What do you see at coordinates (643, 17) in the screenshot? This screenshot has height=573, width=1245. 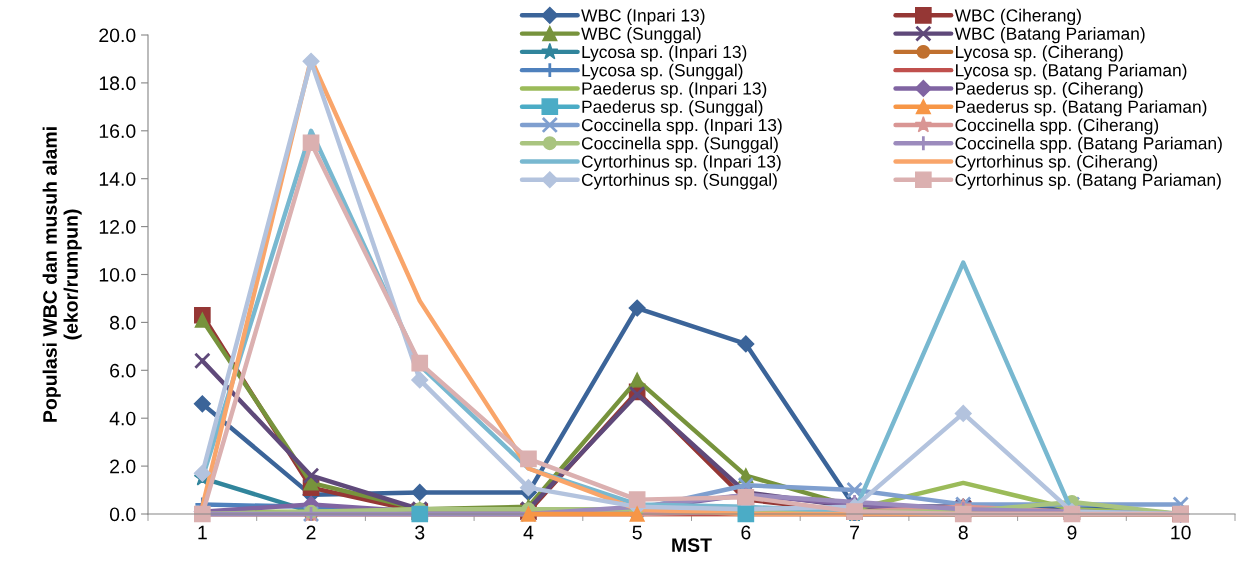 I see `legend-label: WBC (Inpari 13)` at bounding box center [643, 17].